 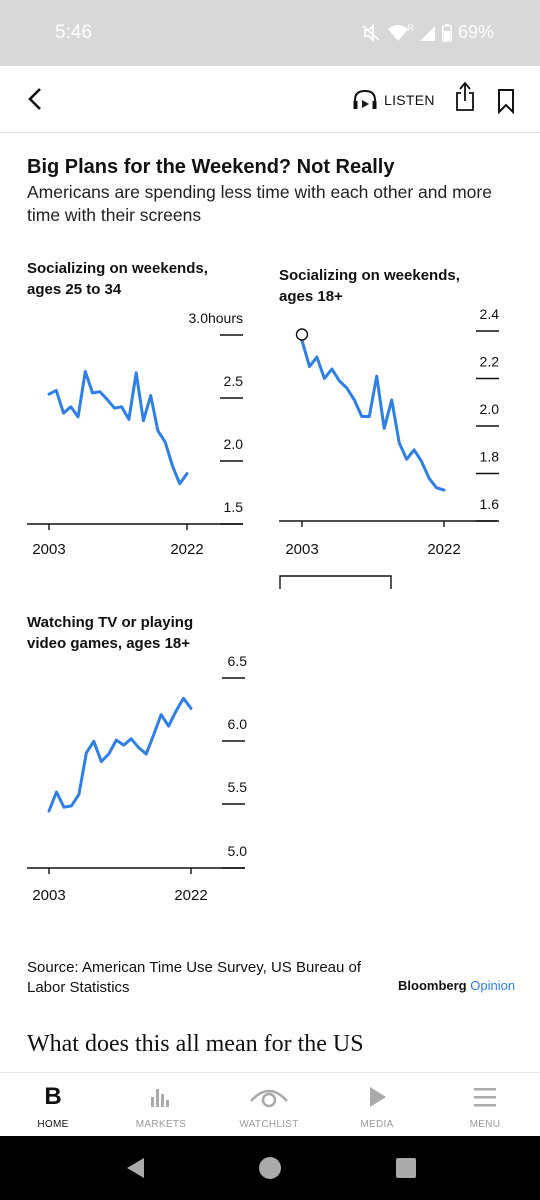 I want to click on chart-2-series-line, so click(x=373, y=415).